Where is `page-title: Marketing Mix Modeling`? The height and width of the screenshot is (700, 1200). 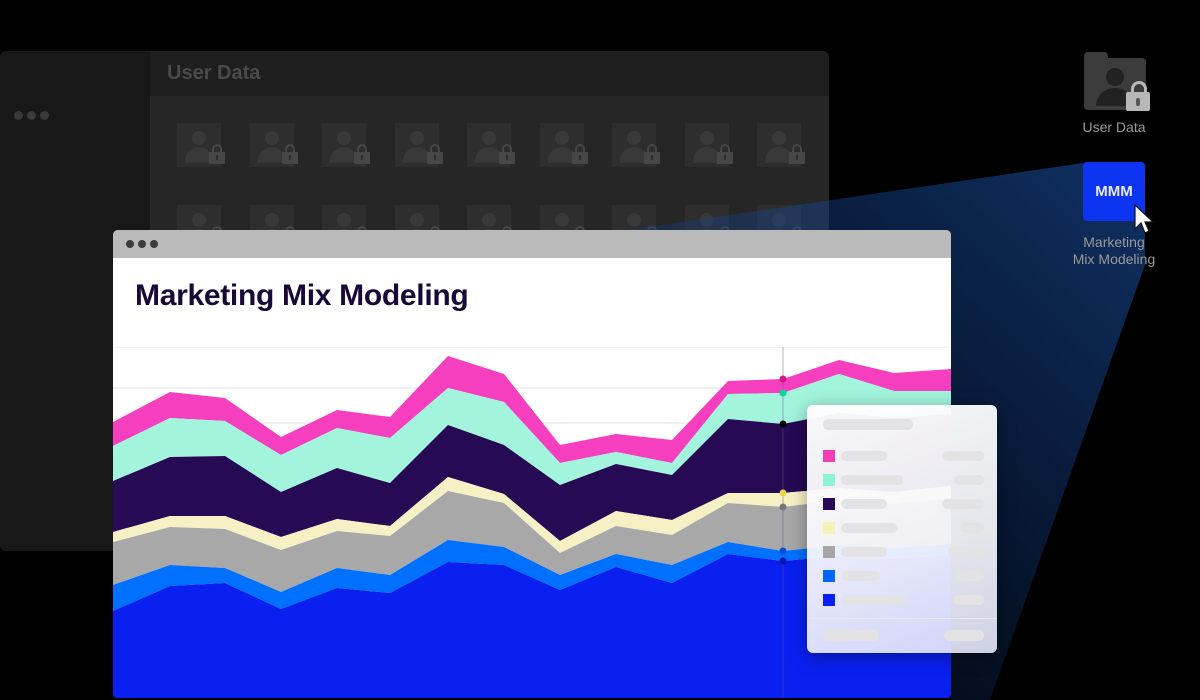
page-title: Marketing Mix Modeling is located at coordinates (302, 295).